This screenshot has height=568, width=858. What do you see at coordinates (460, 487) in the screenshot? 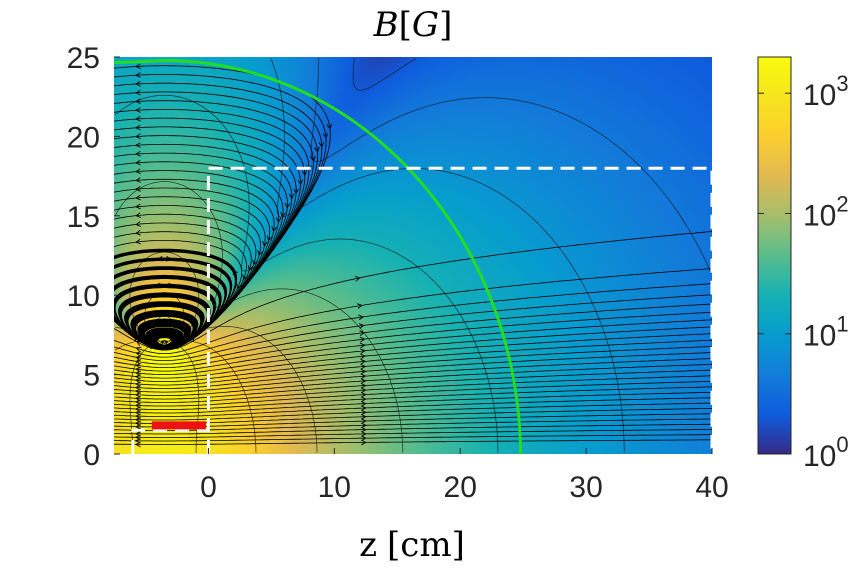
I see `x-tick-label: 20` at bounding box center [460, 487].